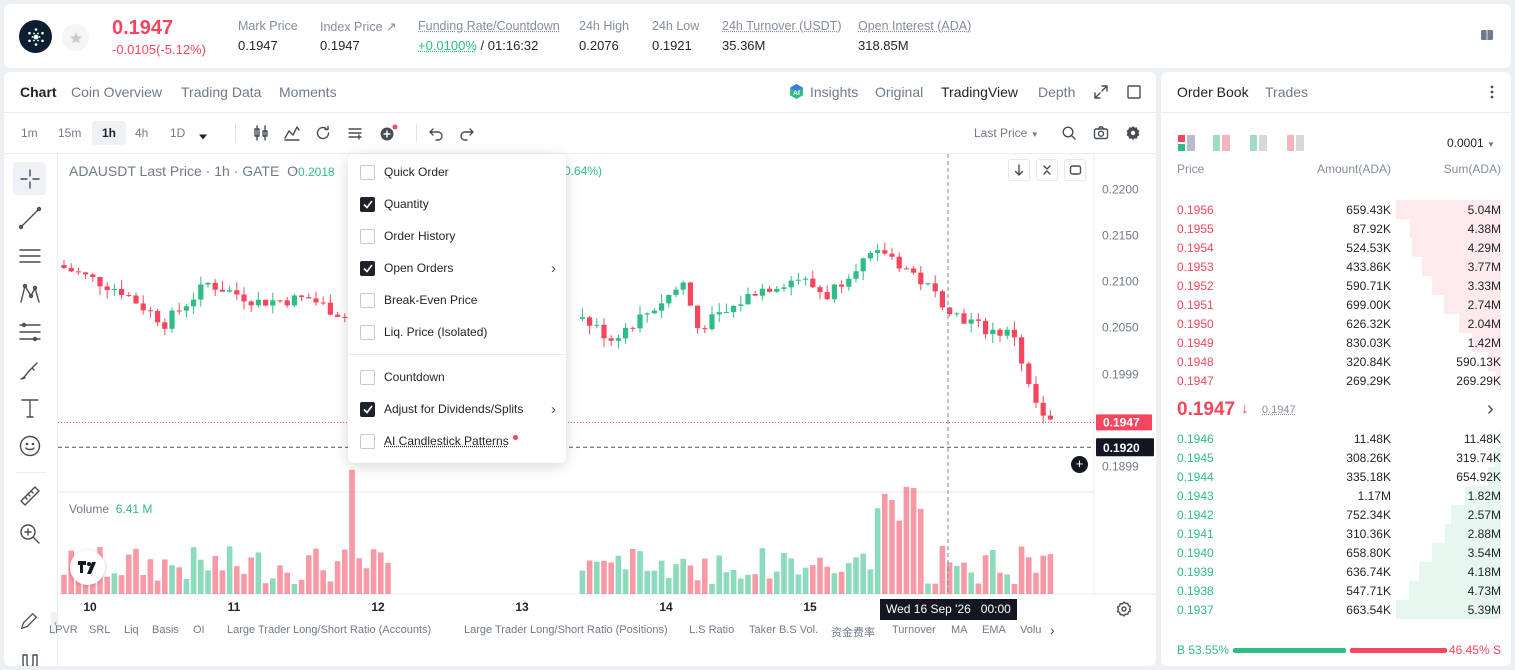  I want to click on trend-line-tool-icon, so click(30, 219).